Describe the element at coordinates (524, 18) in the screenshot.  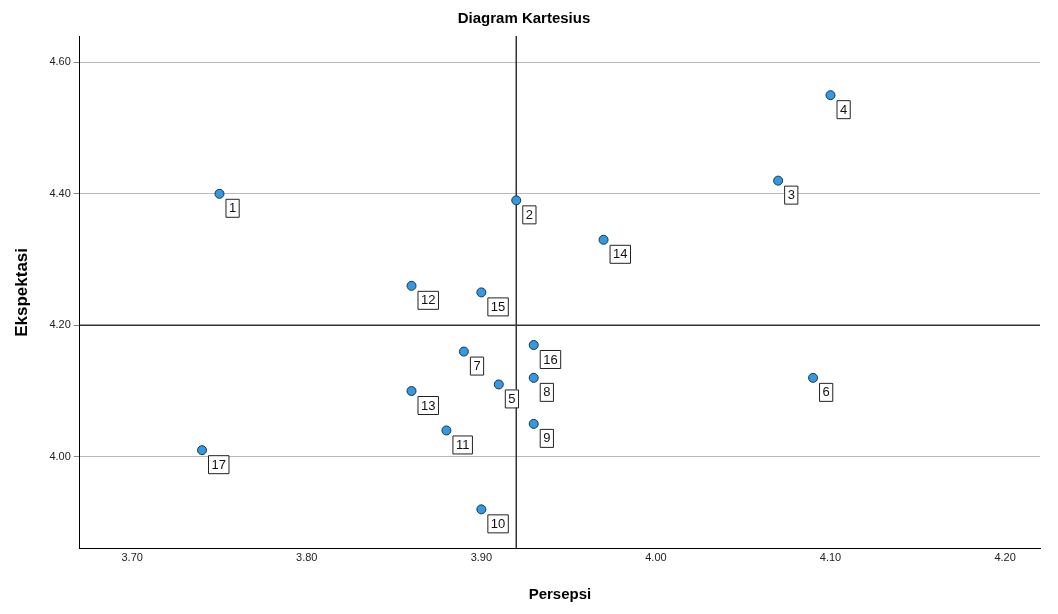
I see `chart-title: Diagram Kartesius` at that location.